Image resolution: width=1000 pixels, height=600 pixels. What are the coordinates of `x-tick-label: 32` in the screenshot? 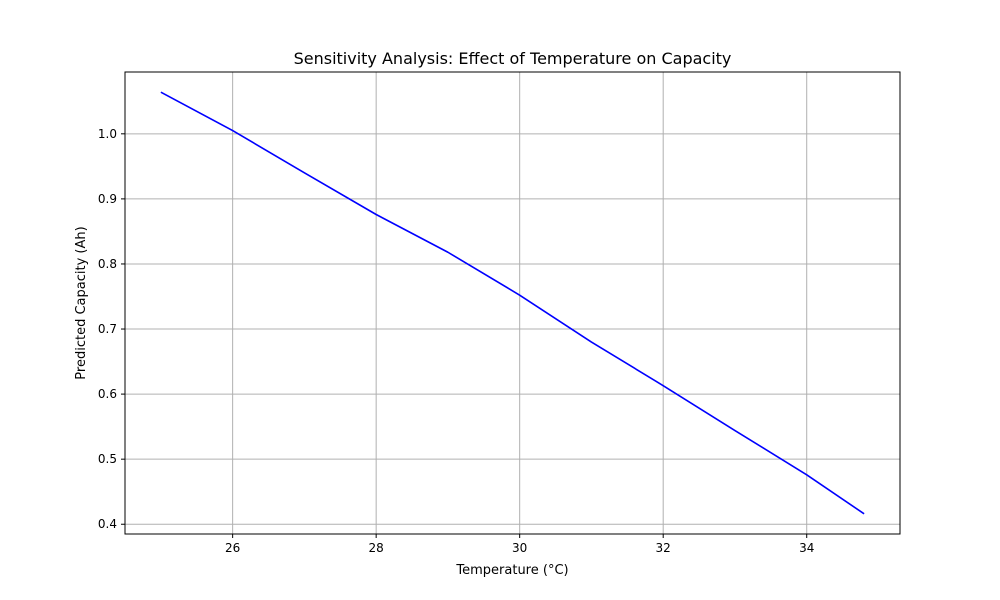 It's located at (663, 548).